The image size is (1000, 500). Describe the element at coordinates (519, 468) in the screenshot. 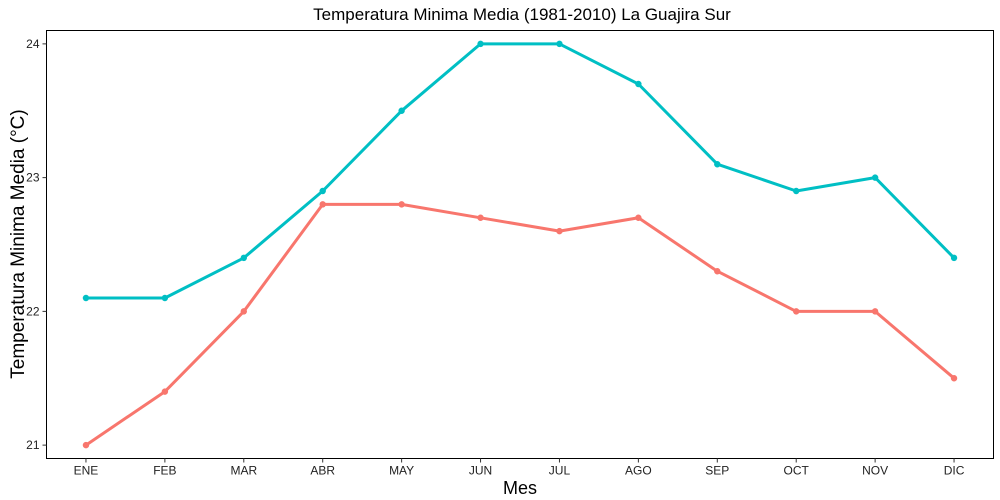

I see `x-axis: ENE FEB MAR ABR MAY JUN JUL AGO SEP OCT NOV DIC` at that location.